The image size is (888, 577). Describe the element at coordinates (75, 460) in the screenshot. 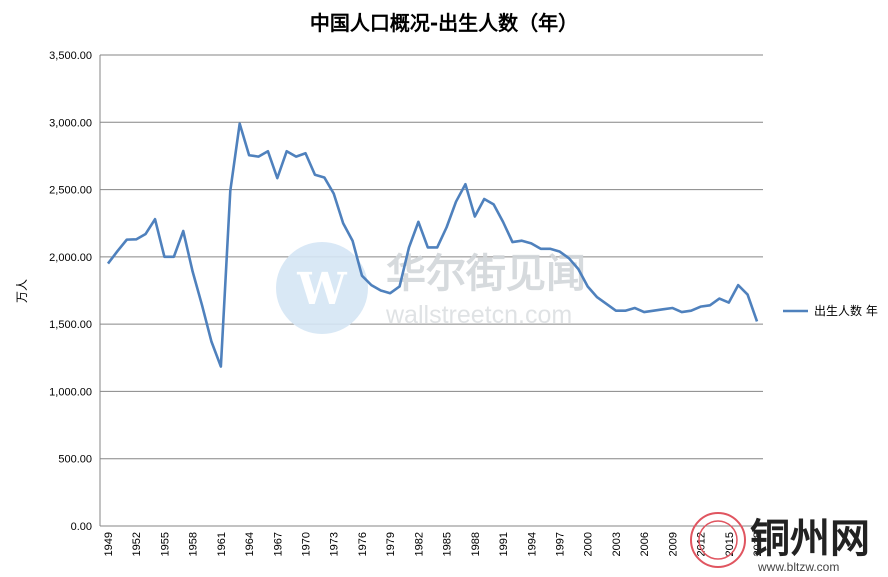

I see `y-tick-label: 500.00` at that location.